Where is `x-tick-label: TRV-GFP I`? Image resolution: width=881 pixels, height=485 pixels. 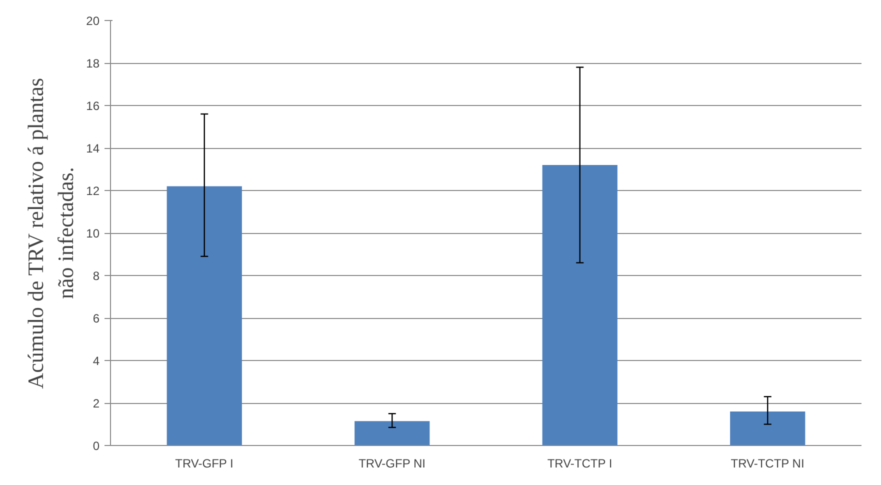 x-tick-label: TRV-GFP I is located at coordinates (204, 463).